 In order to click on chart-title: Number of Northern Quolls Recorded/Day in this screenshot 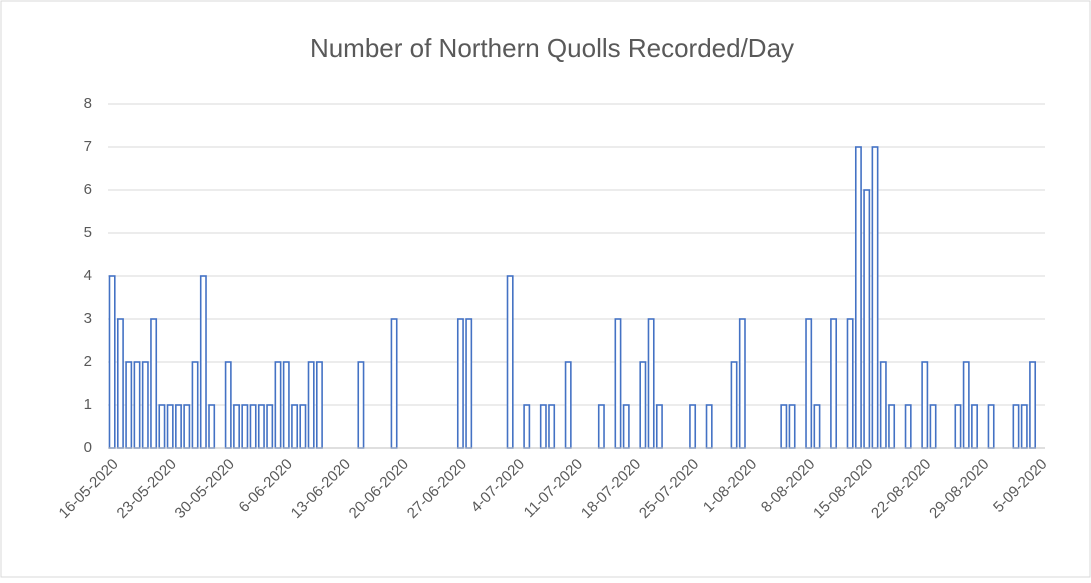, I will do `click(552, 48)`.